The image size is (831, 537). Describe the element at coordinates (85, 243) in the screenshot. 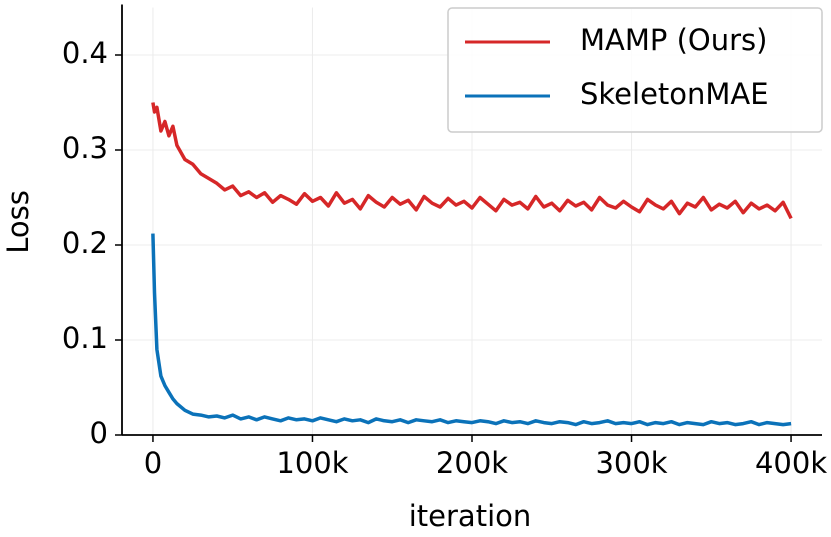

I see `y-tick-label: 0.2` at that location.